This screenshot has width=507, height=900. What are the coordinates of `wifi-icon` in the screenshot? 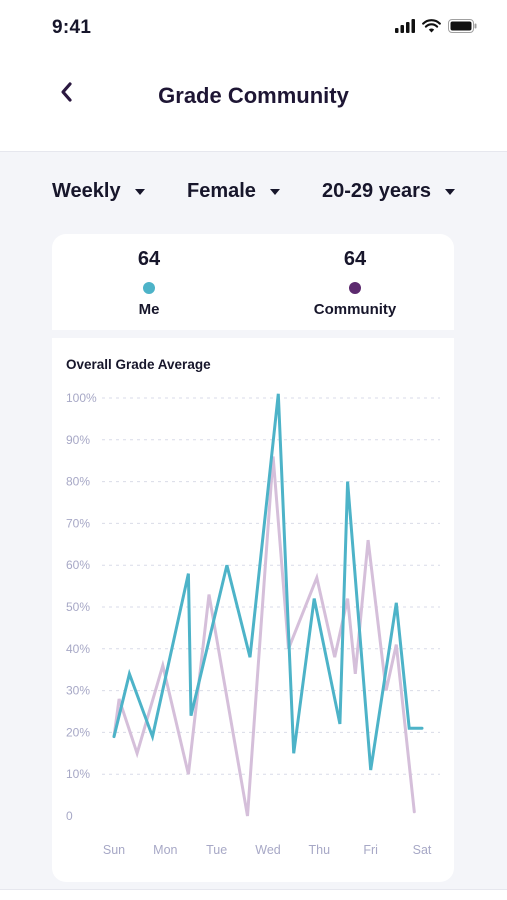 It's located at (431, 28).